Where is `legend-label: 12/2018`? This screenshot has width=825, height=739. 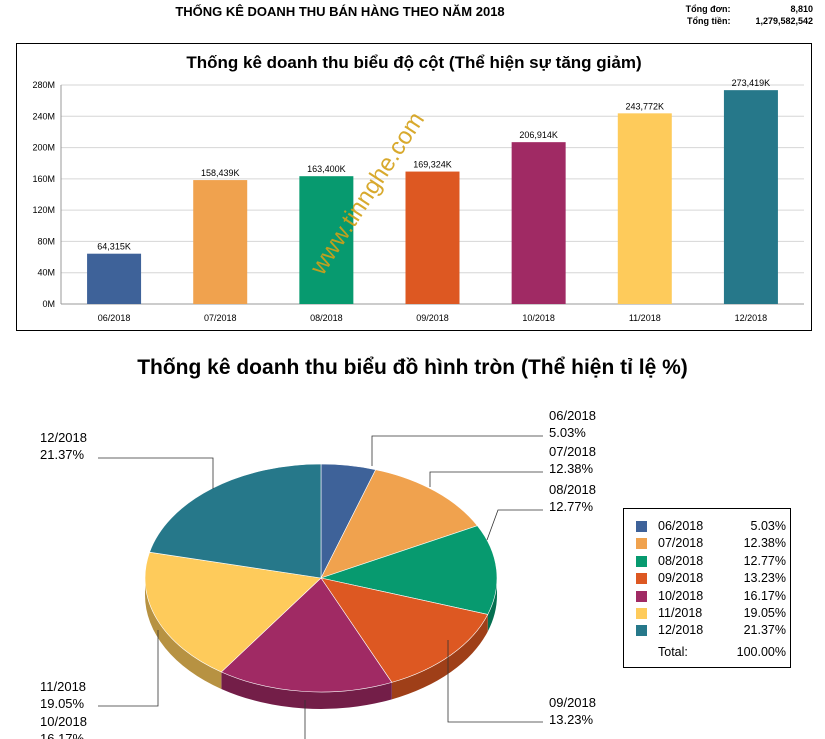 legend-label: 12/2018 is located at coordinates (681, 630).